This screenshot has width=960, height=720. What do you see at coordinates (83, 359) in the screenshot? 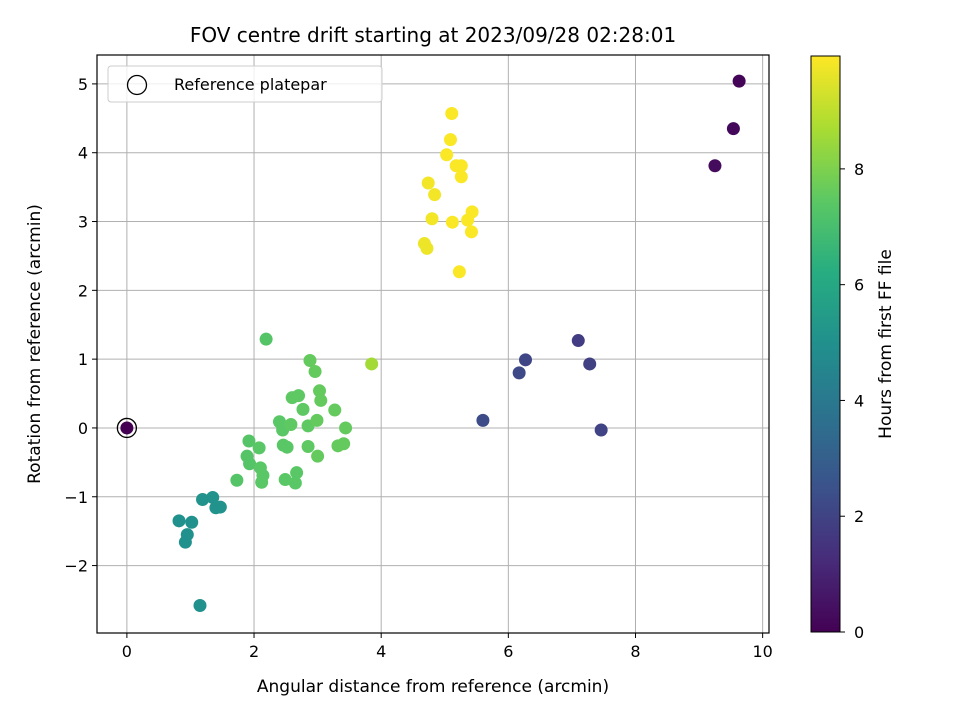
I see `y-tick-label: 1` at bounding box center [83, 359].